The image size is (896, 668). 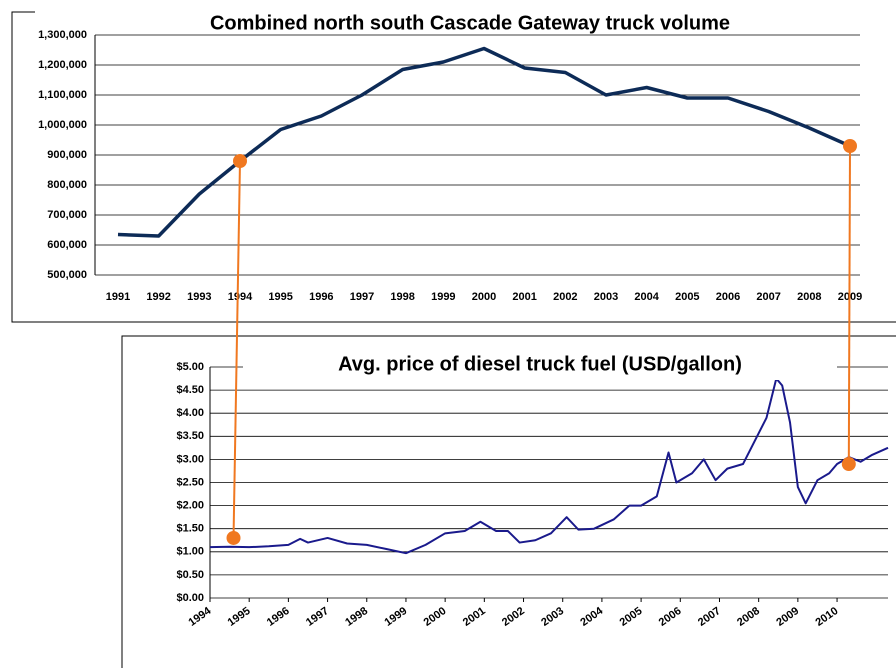 What do you see at coordinates (190, 390) in the screenshot?
I see `y-tick-label: $4.50` at bounding box center [190, 390].